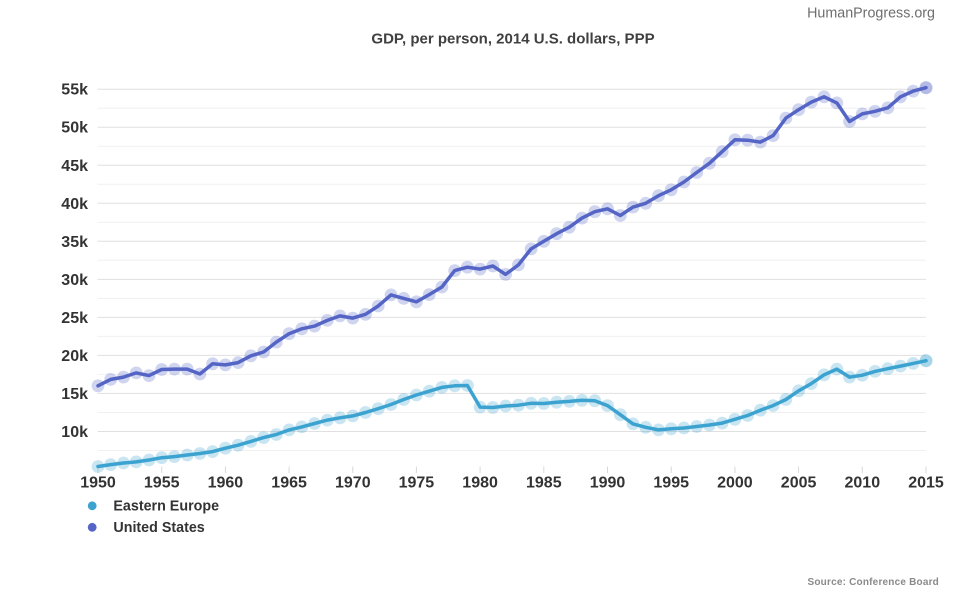 The width and height of the screenshot is (970, 600). I want to click on svg-text: 55k, so click(74, 90).